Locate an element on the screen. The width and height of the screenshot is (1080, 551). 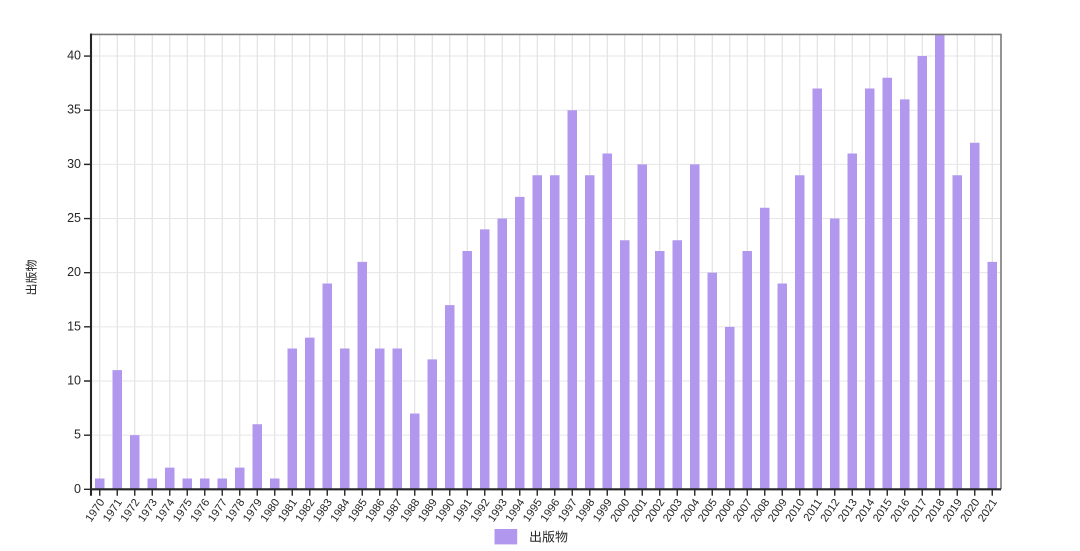
svg-text: 20 is located at coordinates (74, 272).